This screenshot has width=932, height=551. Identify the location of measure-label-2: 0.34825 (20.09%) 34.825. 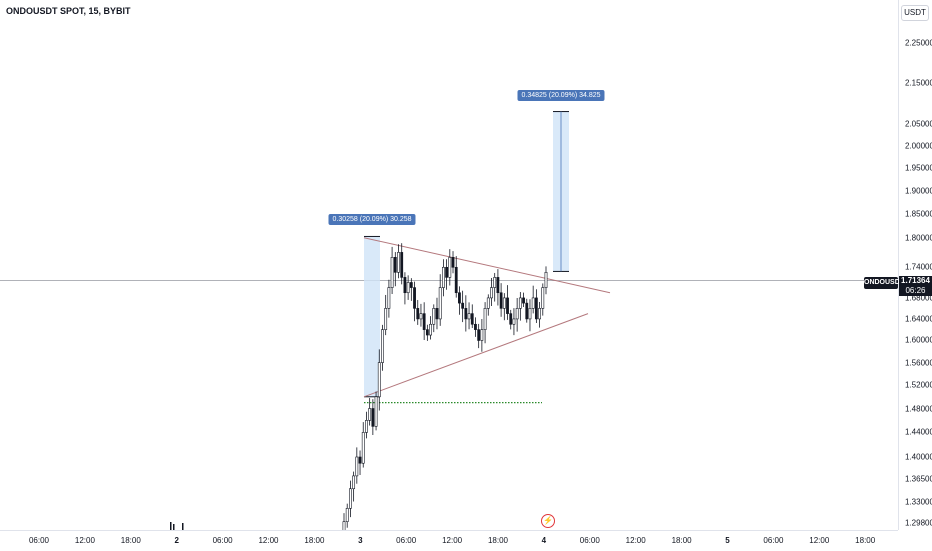
(561, 95).